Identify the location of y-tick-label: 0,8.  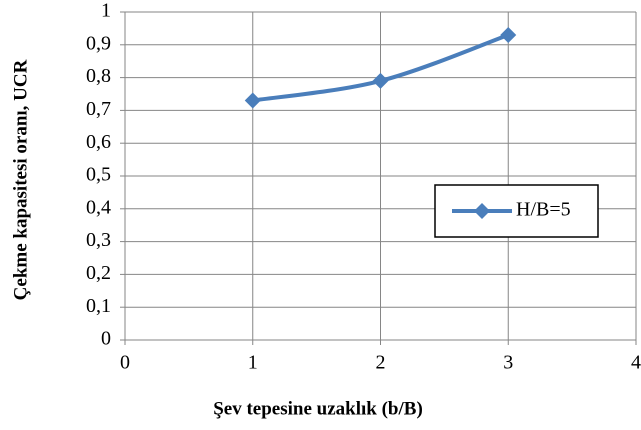
(98, 76).